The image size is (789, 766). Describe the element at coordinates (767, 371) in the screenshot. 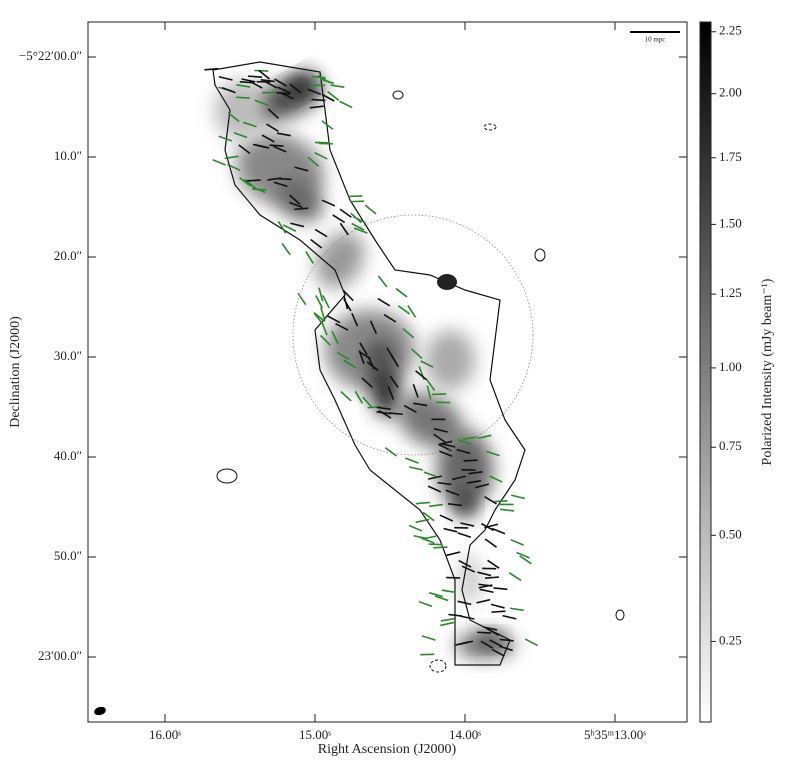

I see `colorbar-label: Polarized Intensity (mJy beam⁻¹)` at that location.